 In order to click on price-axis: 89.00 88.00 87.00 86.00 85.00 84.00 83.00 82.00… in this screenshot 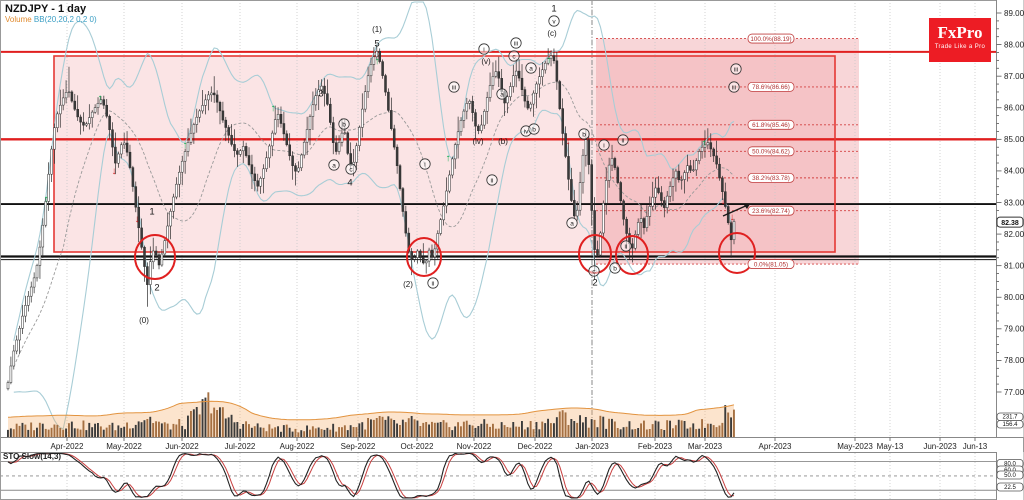, I will do `click(1010, 250)`.